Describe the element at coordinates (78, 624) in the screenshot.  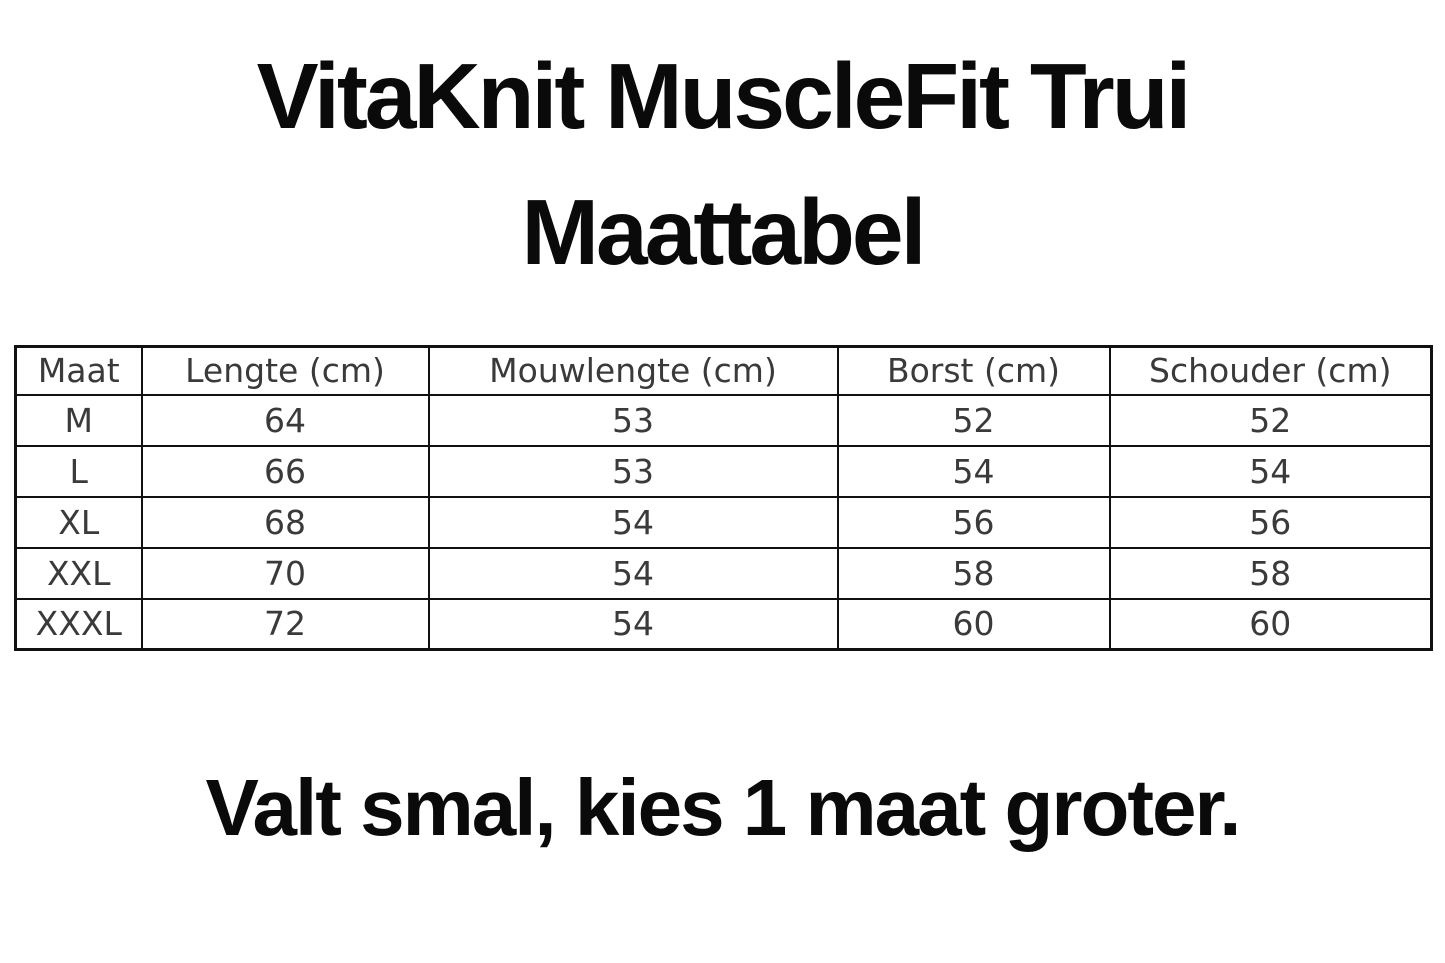
I see `size-label-cell: XXXL` at that location.